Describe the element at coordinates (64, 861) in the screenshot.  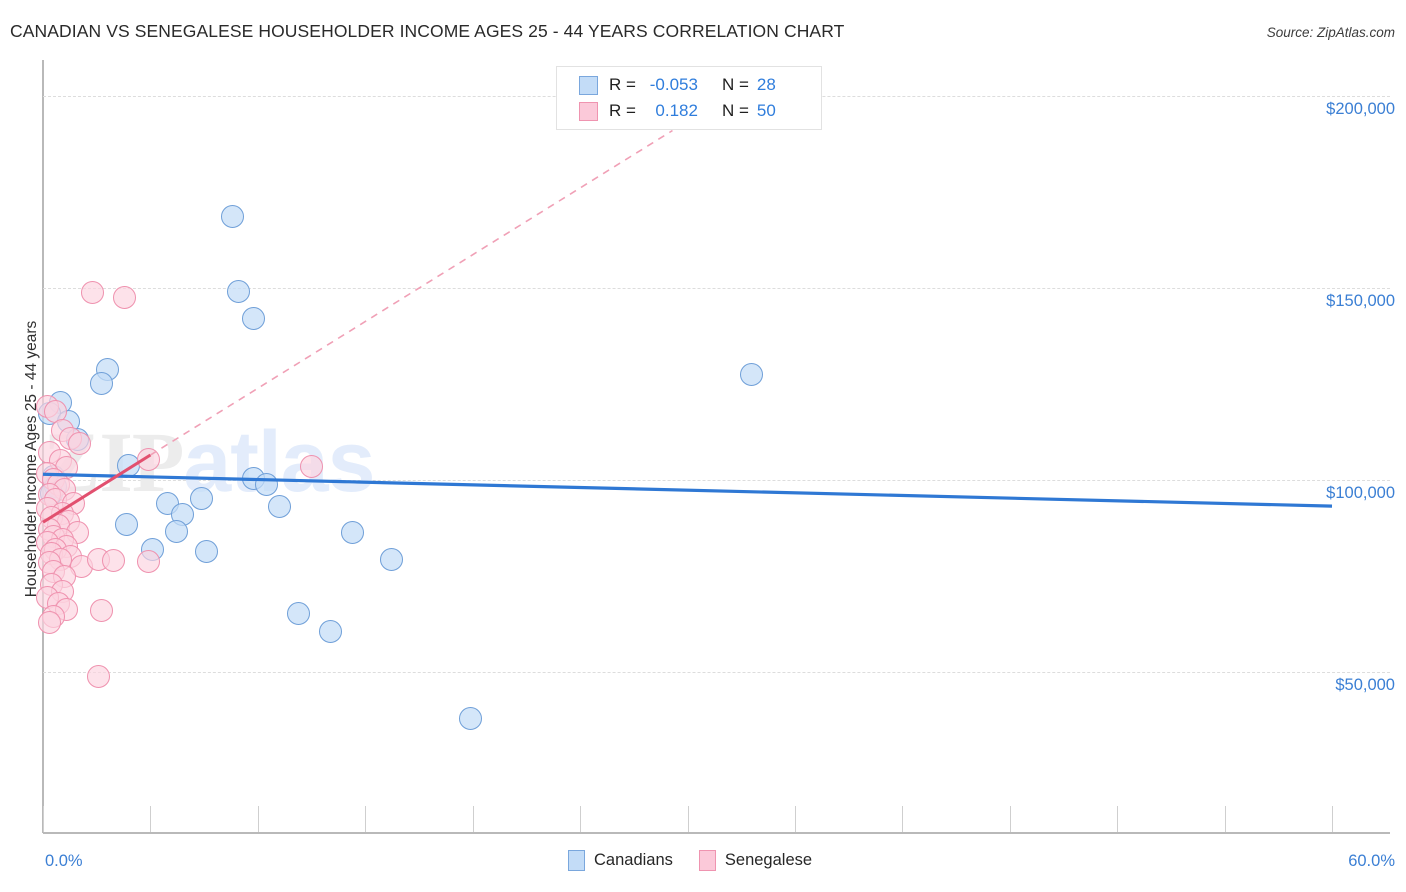
I see `x-axis-label-min: 0.0%` at that location.